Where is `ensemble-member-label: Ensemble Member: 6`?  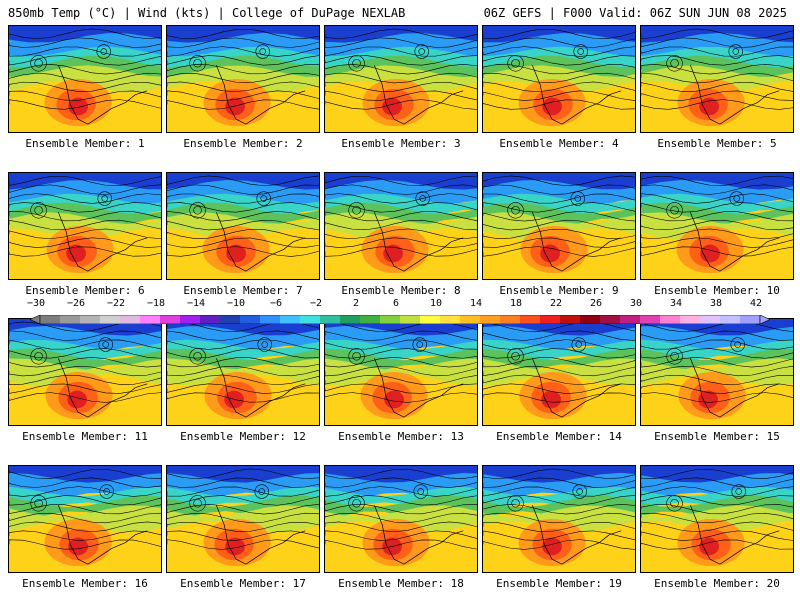 ensemble-member-label: Ensemble Member: 6 is located at coordinates (85, 290).